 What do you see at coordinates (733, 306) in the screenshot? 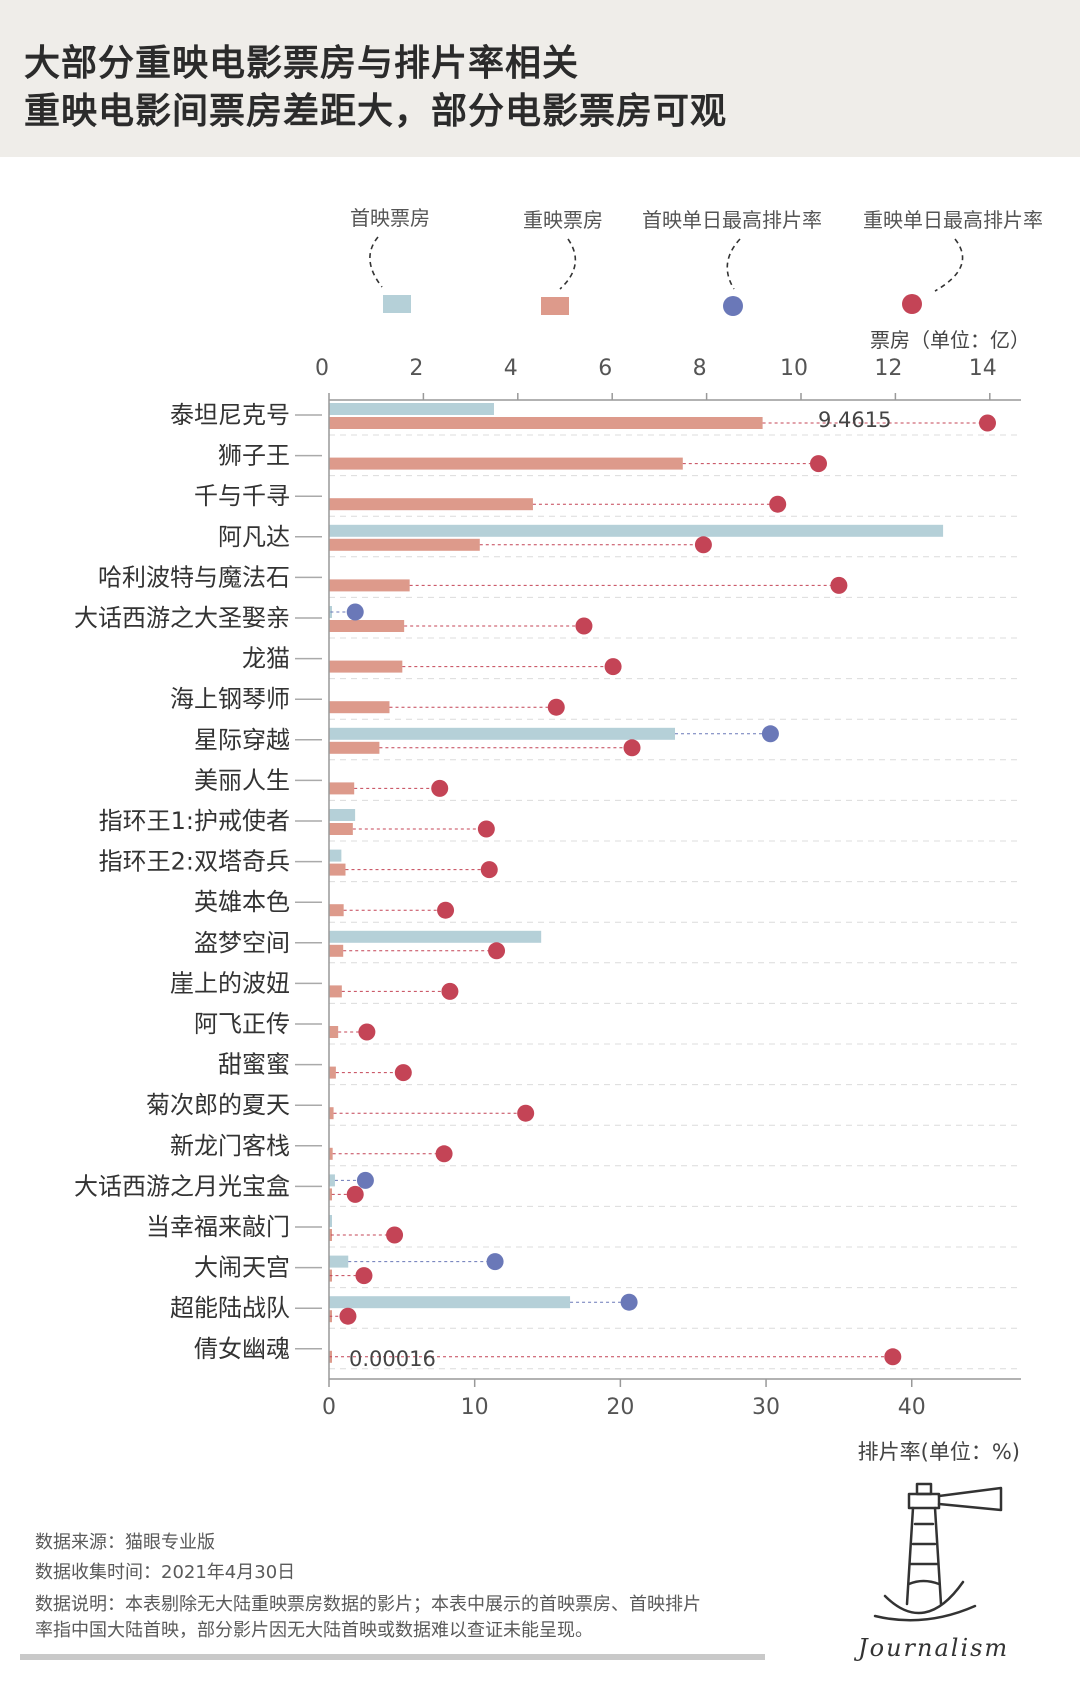
I see `legend-first-rate-swatch` at bounding box center [733, 306].